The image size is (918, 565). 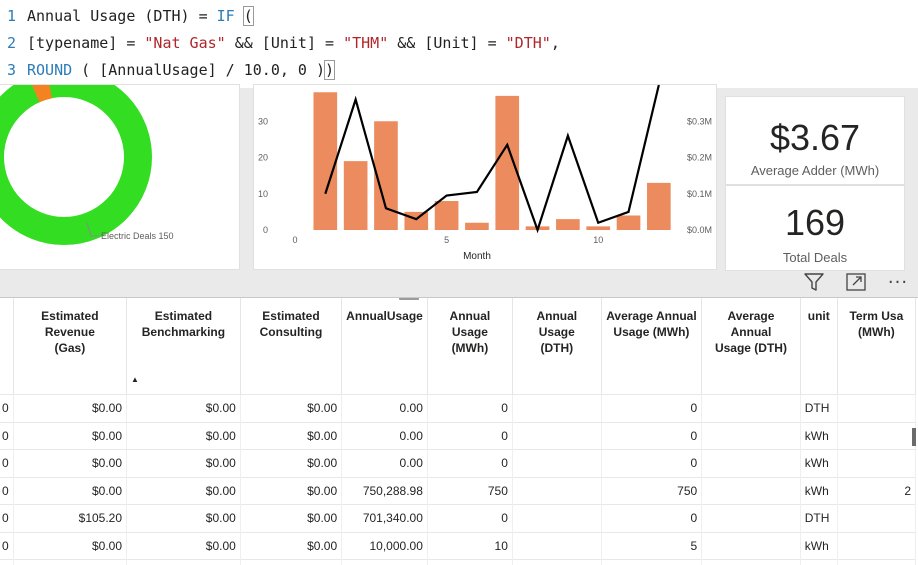 I want to click on sort-ascending-icon: ▲, so click(x=135, y=380).